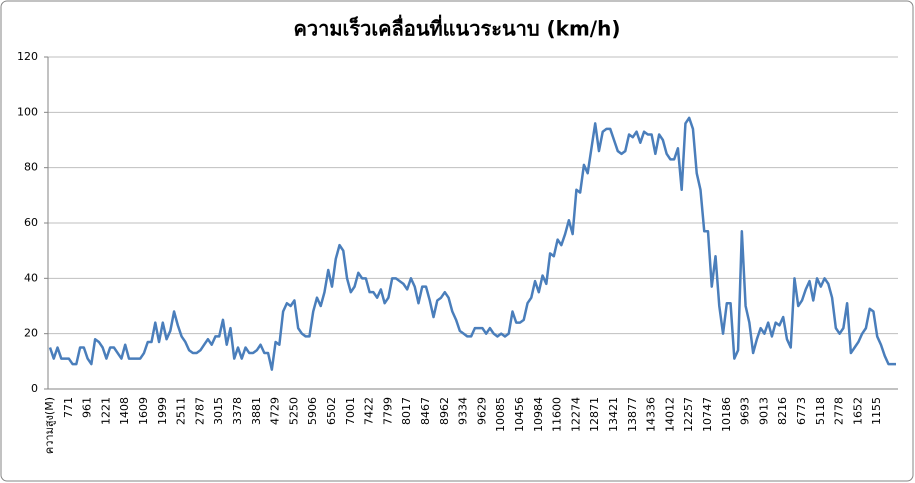 The height and width of the screenshot is (483, 915). I want to click on y-tick-label: 120, so click(27, 56).